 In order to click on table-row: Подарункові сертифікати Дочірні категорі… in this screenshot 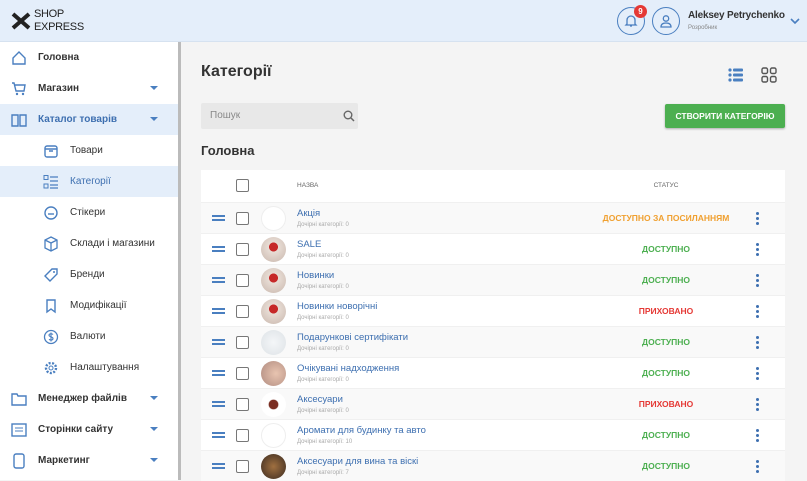, I will do `click(493, 341)`.